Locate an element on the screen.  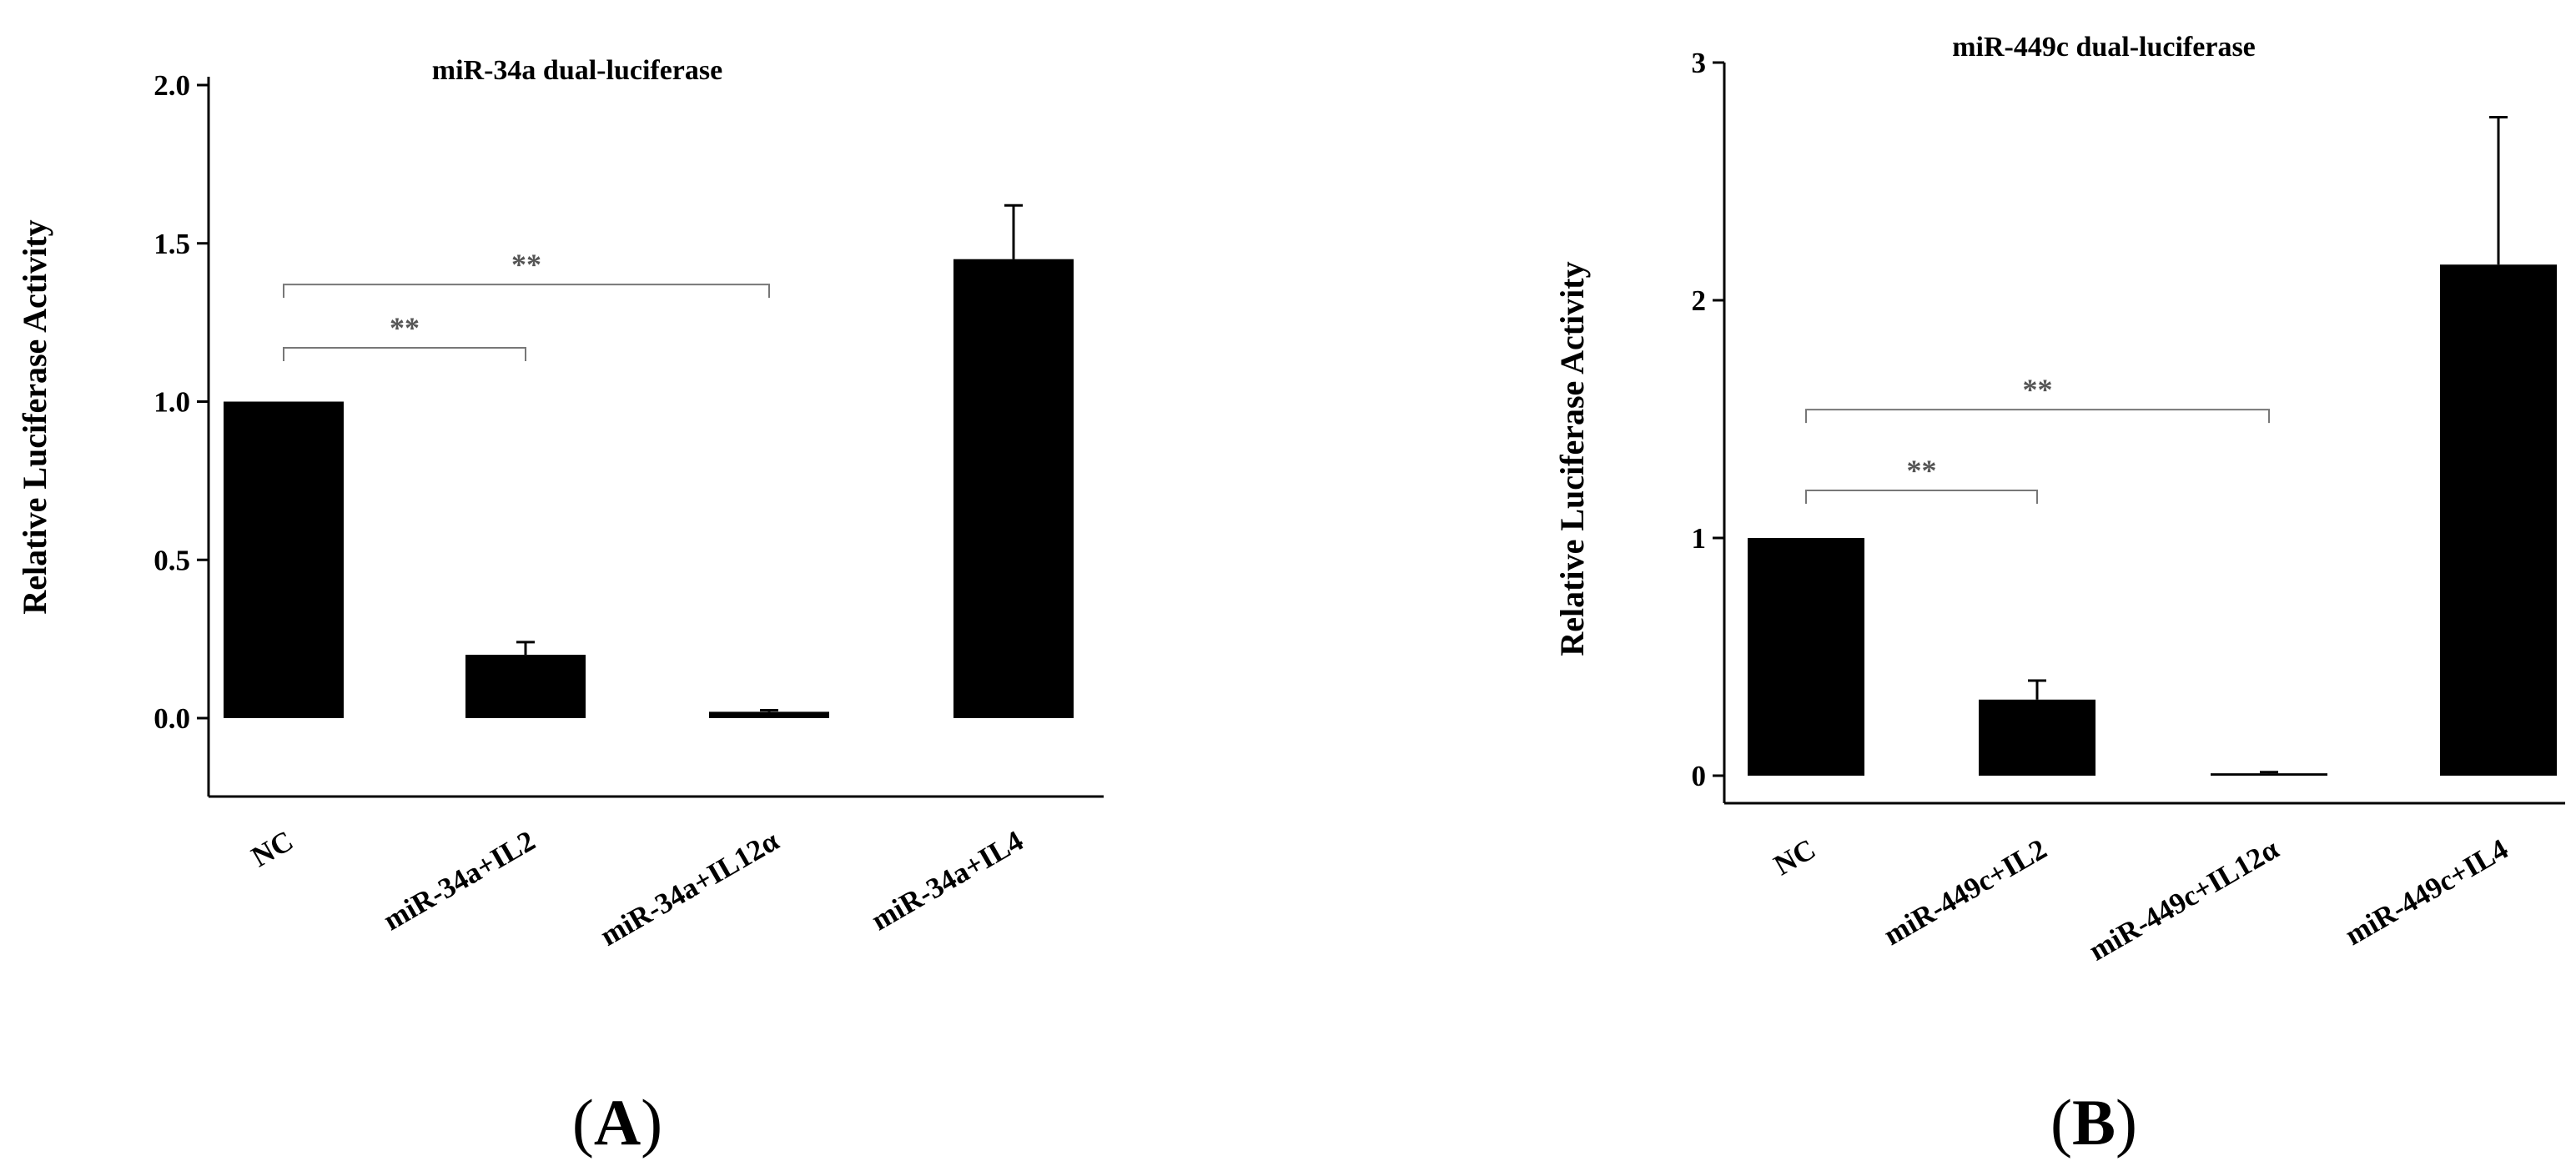
y-tick-label-b: 1 is located at coordinates (1699, 539).